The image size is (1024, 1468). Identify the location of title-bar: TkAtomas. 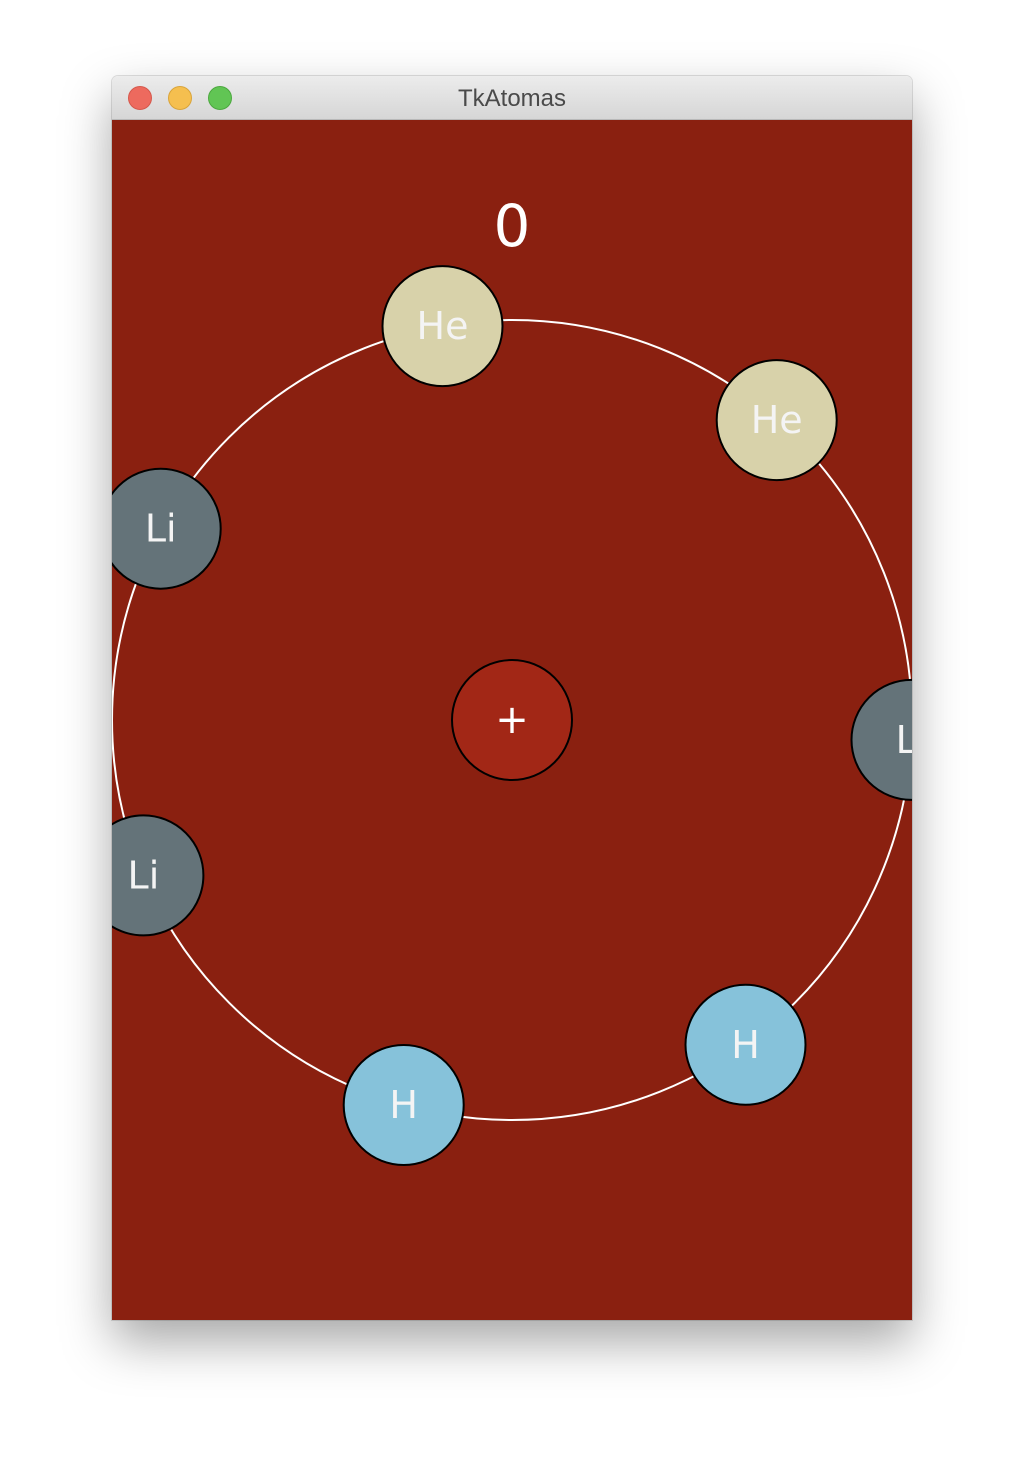
(512, 98).